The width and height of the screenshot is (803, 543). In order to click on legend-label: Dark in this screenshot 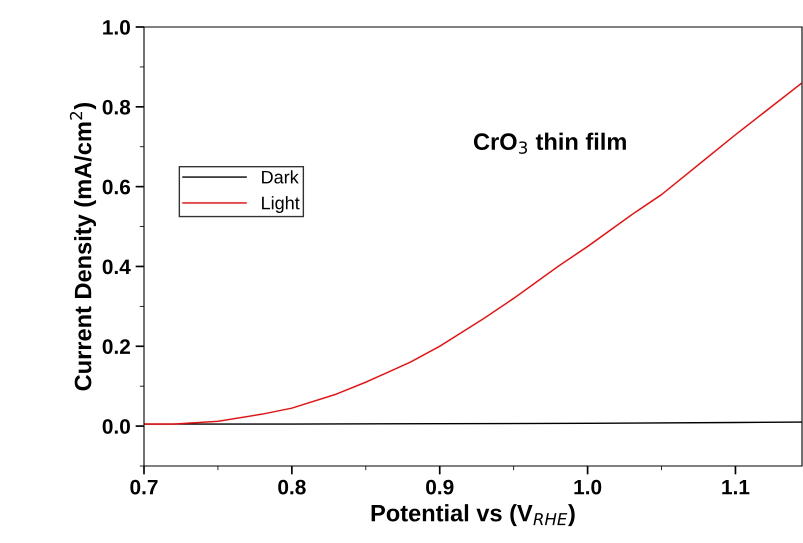, I will do `click(280, 177)`.